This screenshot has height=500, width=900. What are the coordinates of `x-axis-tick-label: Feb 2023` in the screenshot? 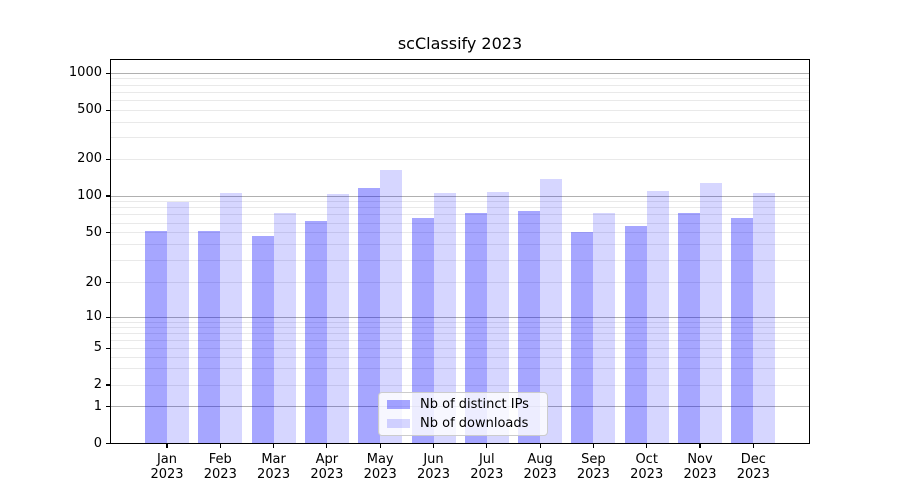 It's located at (220, 467).